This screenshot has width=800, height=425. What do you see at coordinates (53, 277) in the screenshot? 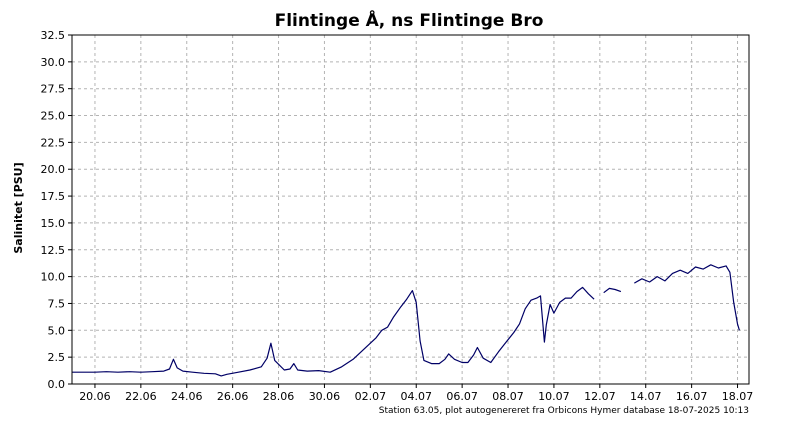
I see `y-tick-label: 10.0` at bounding box center [53, 277].